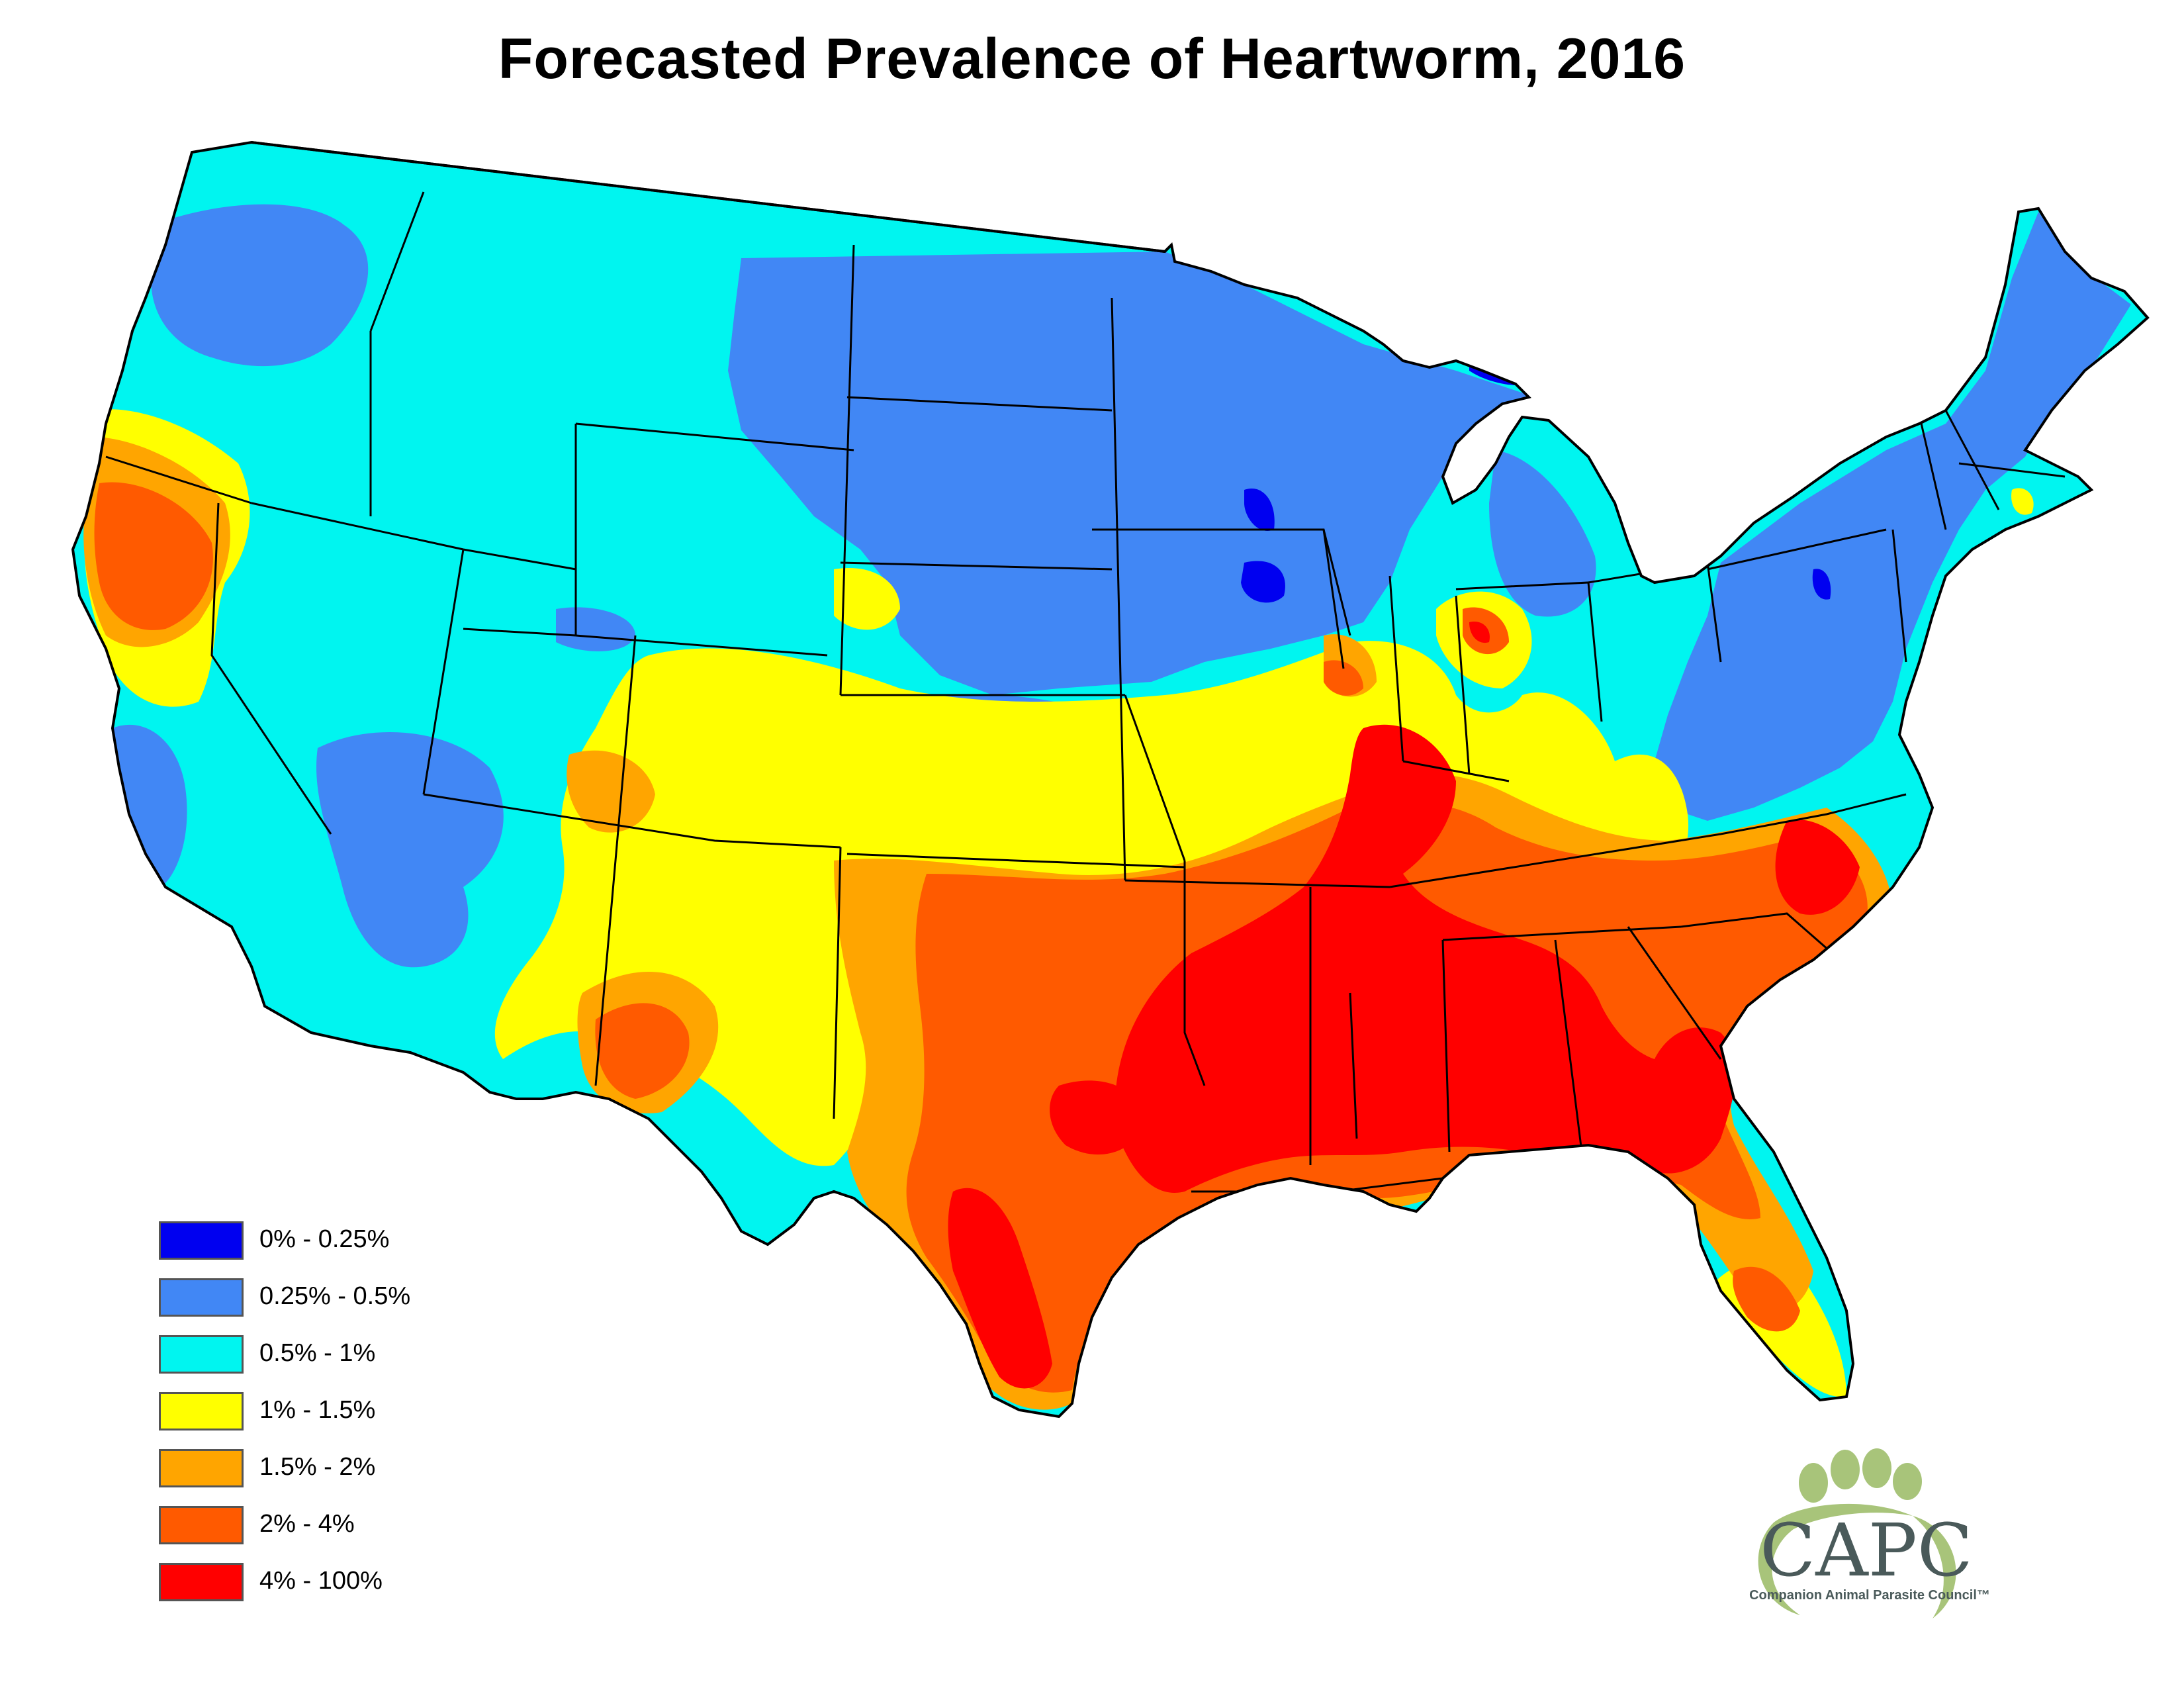 Image resolution: width=2184 pixels, height=1688 pixels. Describe the element at coordinates (317, 1353) in the screenshot. I see `legend-label: 0.5% - 1%` at that location.